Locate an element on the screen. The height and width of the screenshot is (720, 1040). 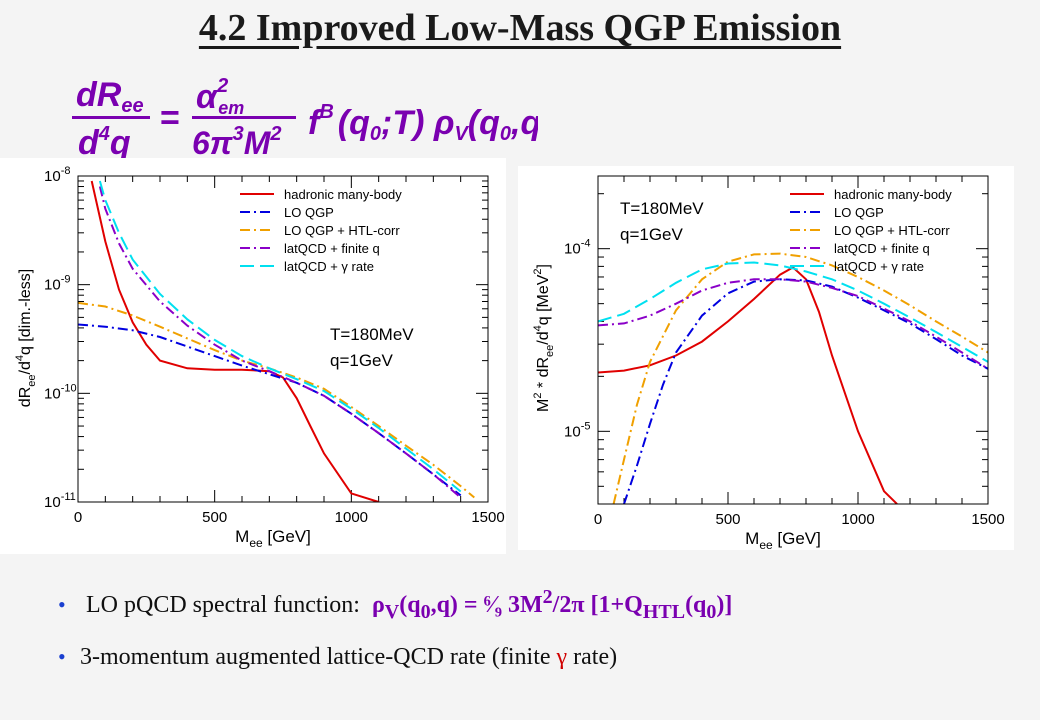
svg-text: d4q is located at coordinates (104, 142).